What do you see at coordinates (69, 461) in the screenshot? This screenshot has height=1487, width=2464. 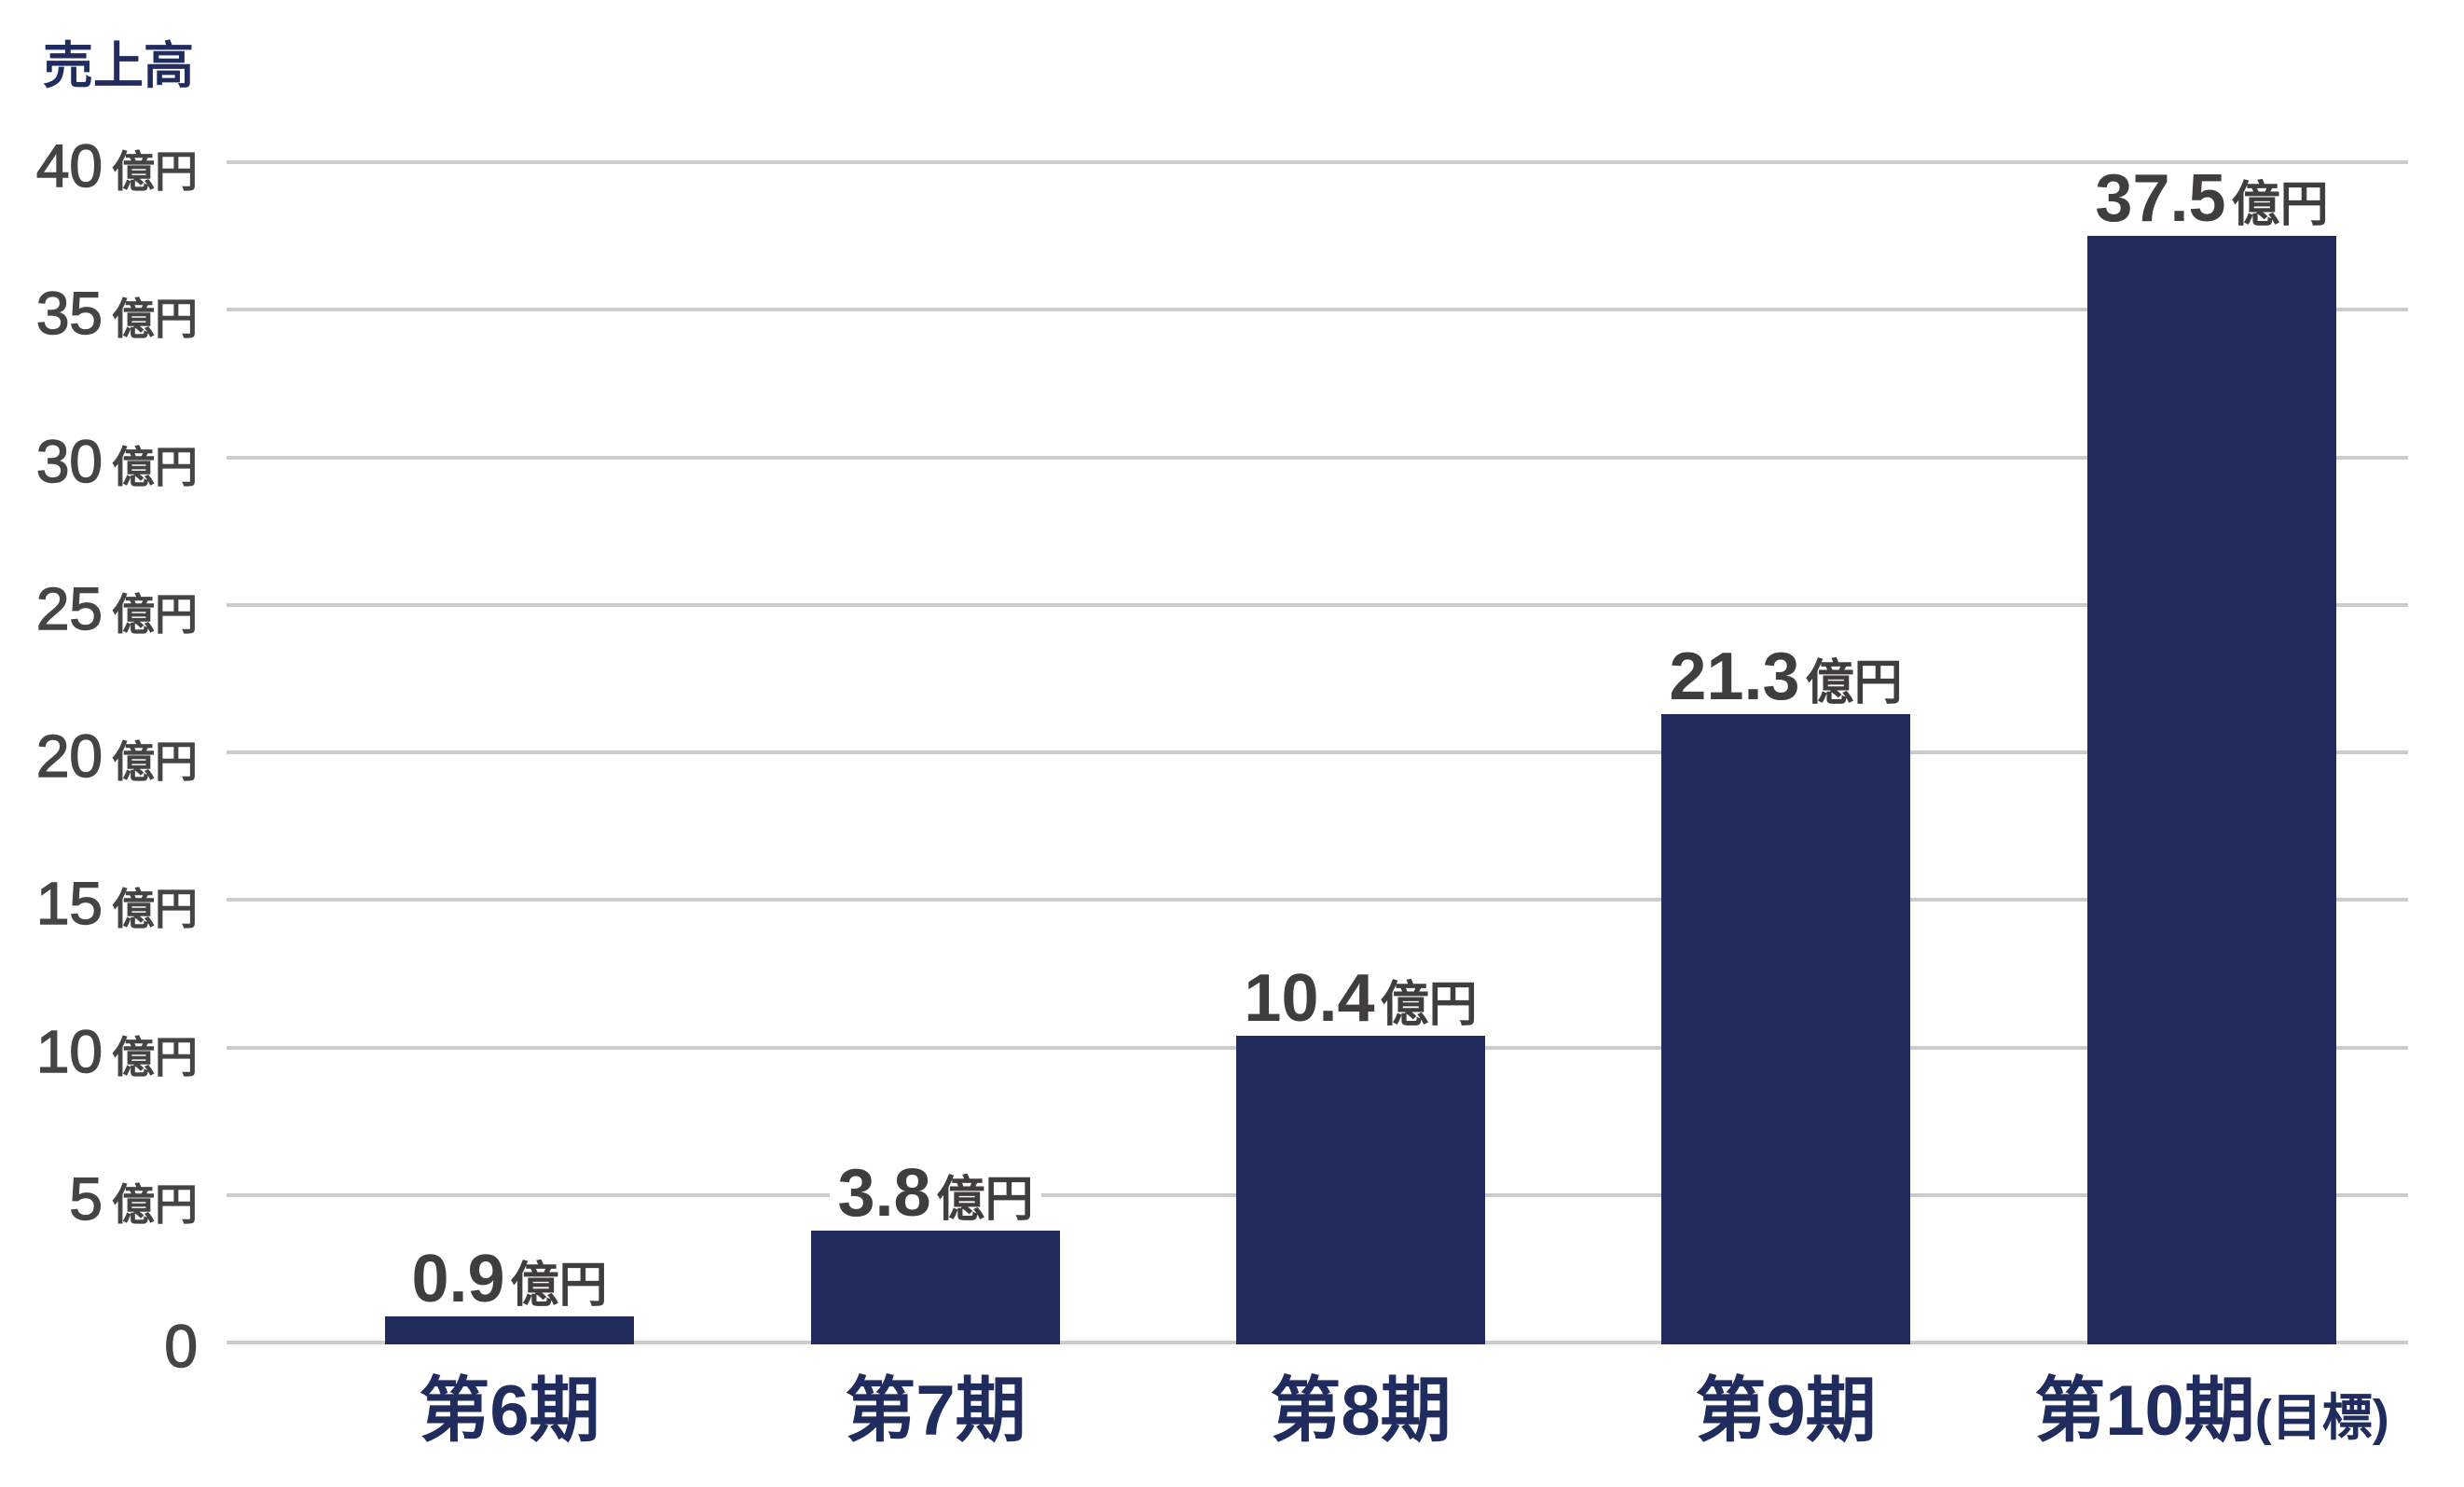 I see `y-tick-value: 30` at bounding box center [69, 461].